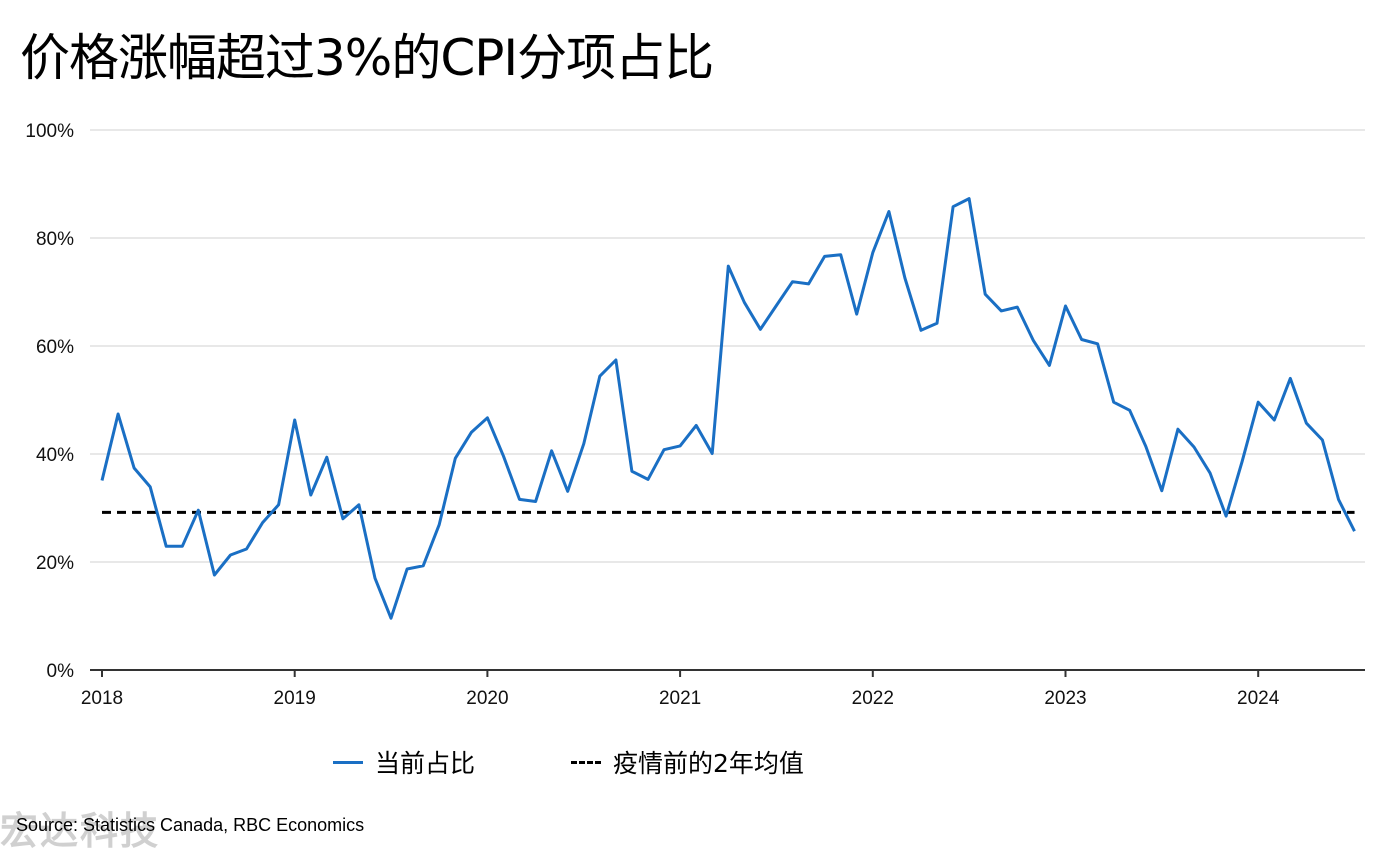 Image resolution: width=1392 pixels, height=855 pixels. What do you see at coordinates (425, 763) in the screenshot?
I see `legend-label-current: 当前占比` at bounding box center [425, 763].